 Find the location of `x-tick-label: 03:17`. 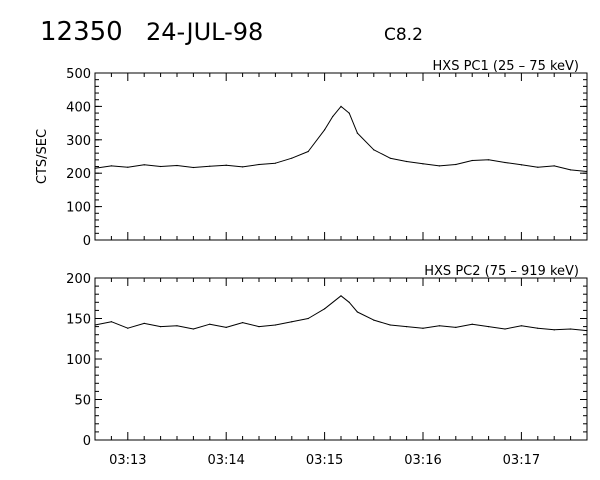

x-tick-label: 03:17 is located at coordinates (521, 460).